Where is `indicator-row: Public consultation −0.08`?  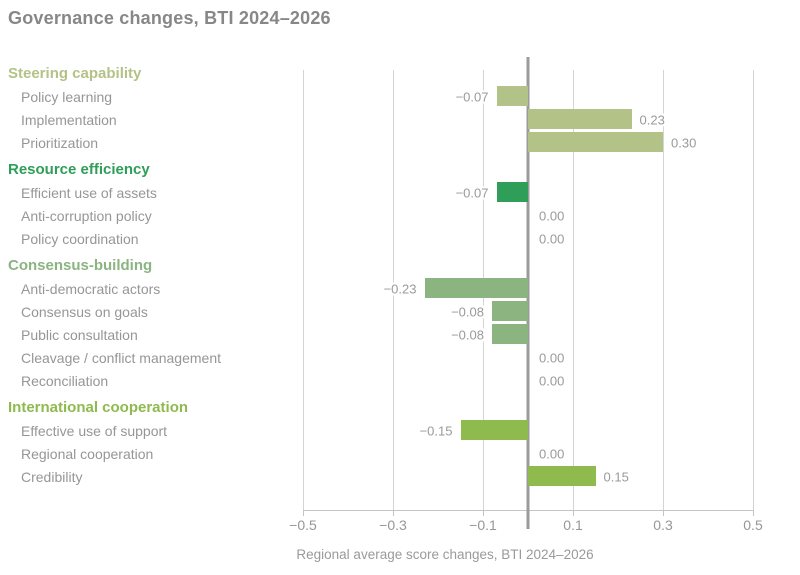
indicator-row: Public consultation −0.08 is located at coordinates (380, 334).